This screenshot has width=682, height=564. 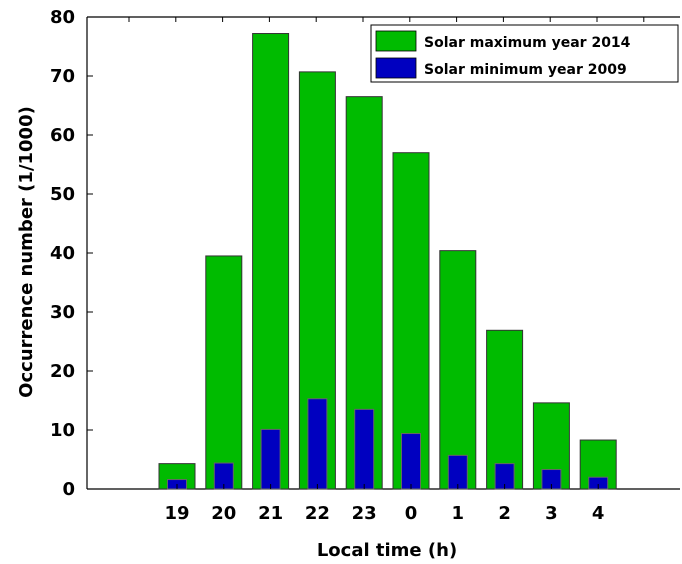 I want to click on legend-box, so click(x=524, y=53).